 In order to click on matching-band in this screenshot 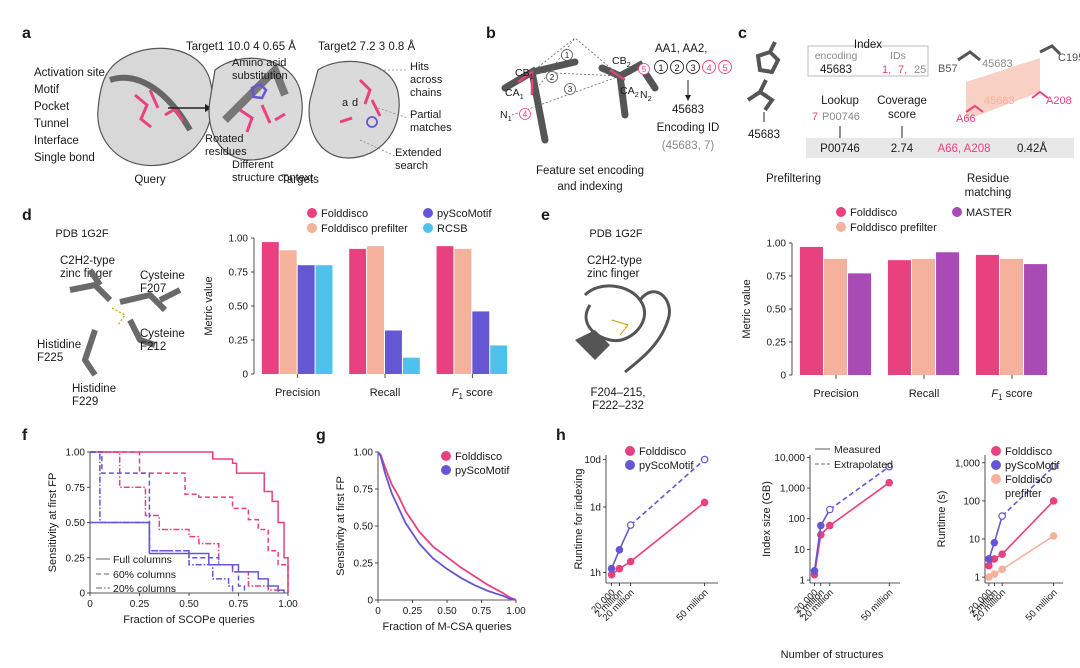, I will do `click(1003, 89)`.